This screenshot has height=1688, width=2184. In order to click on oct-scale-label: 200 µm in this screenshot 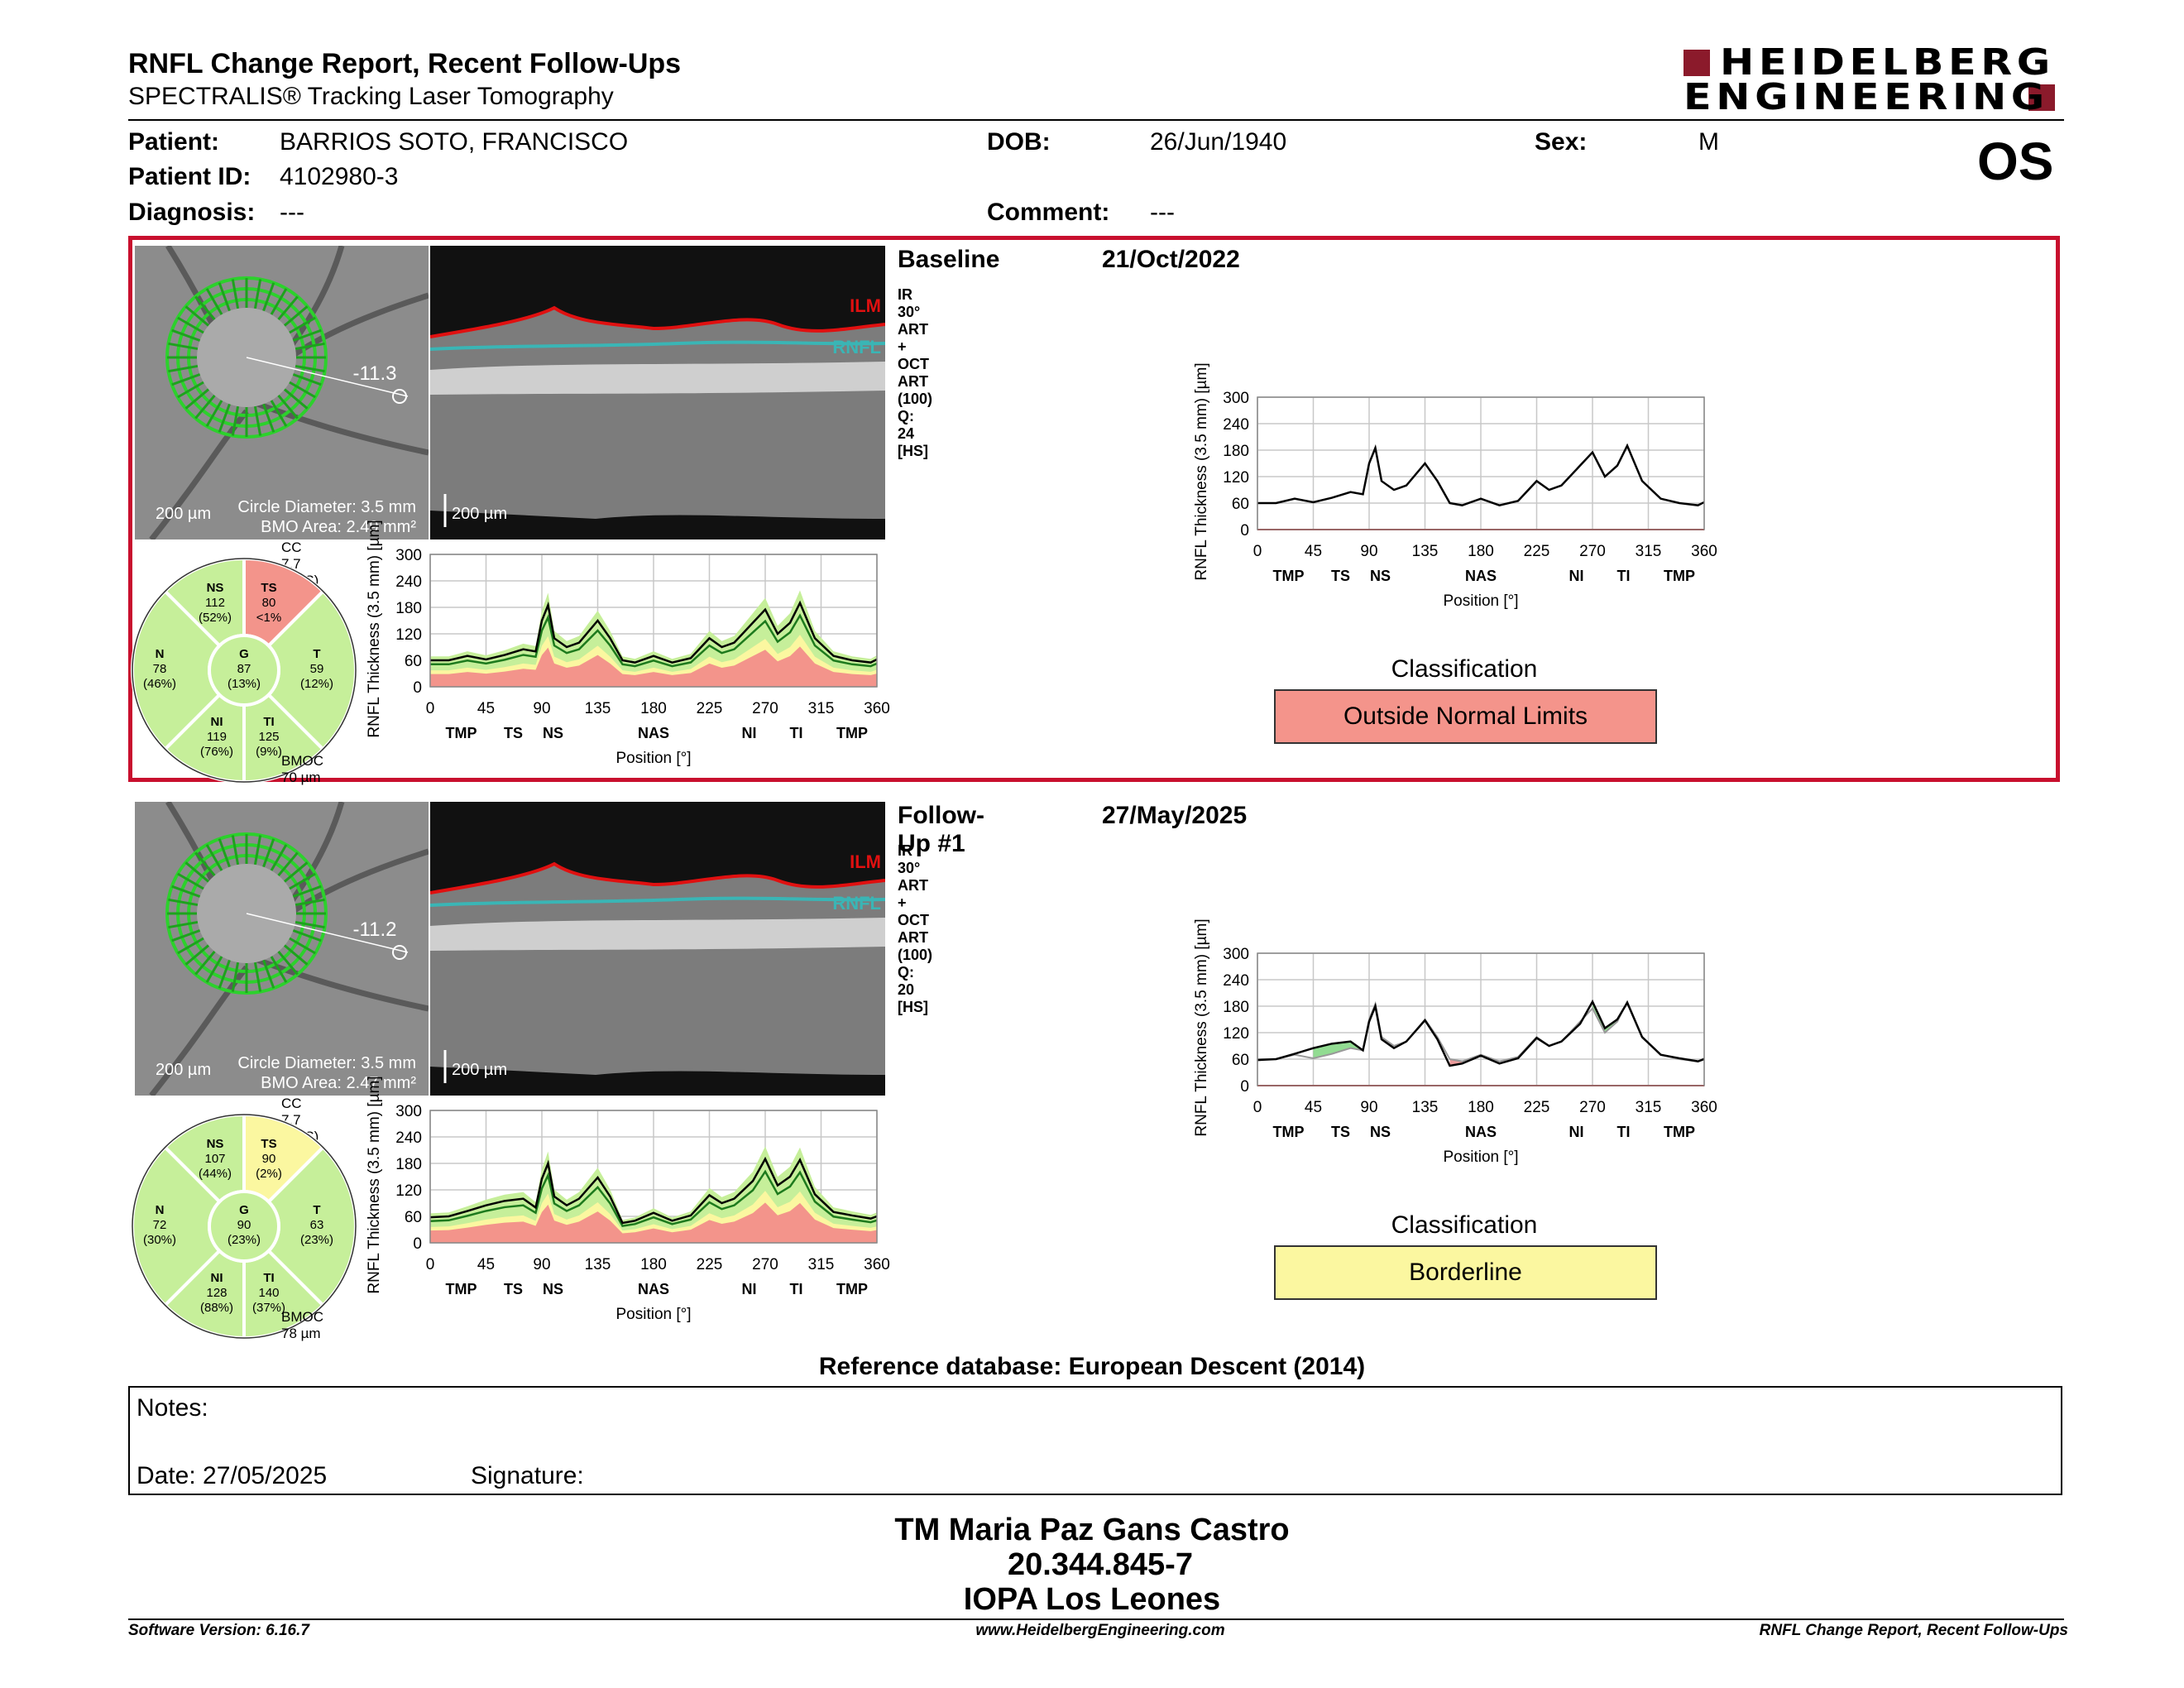, I will do `click(479, 1070)`.